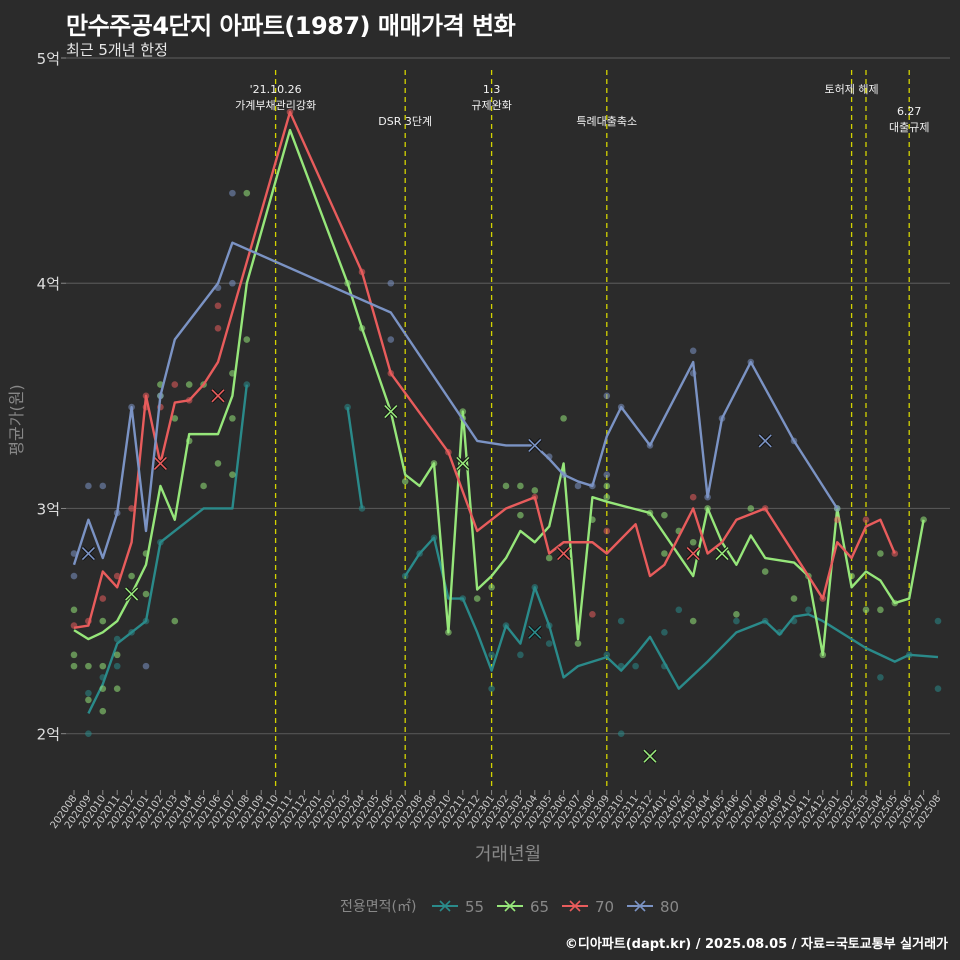 The height and width of the screenshot is (960, 960). I want to click on event-label: 가계부채관리강화, so click(275, 105).